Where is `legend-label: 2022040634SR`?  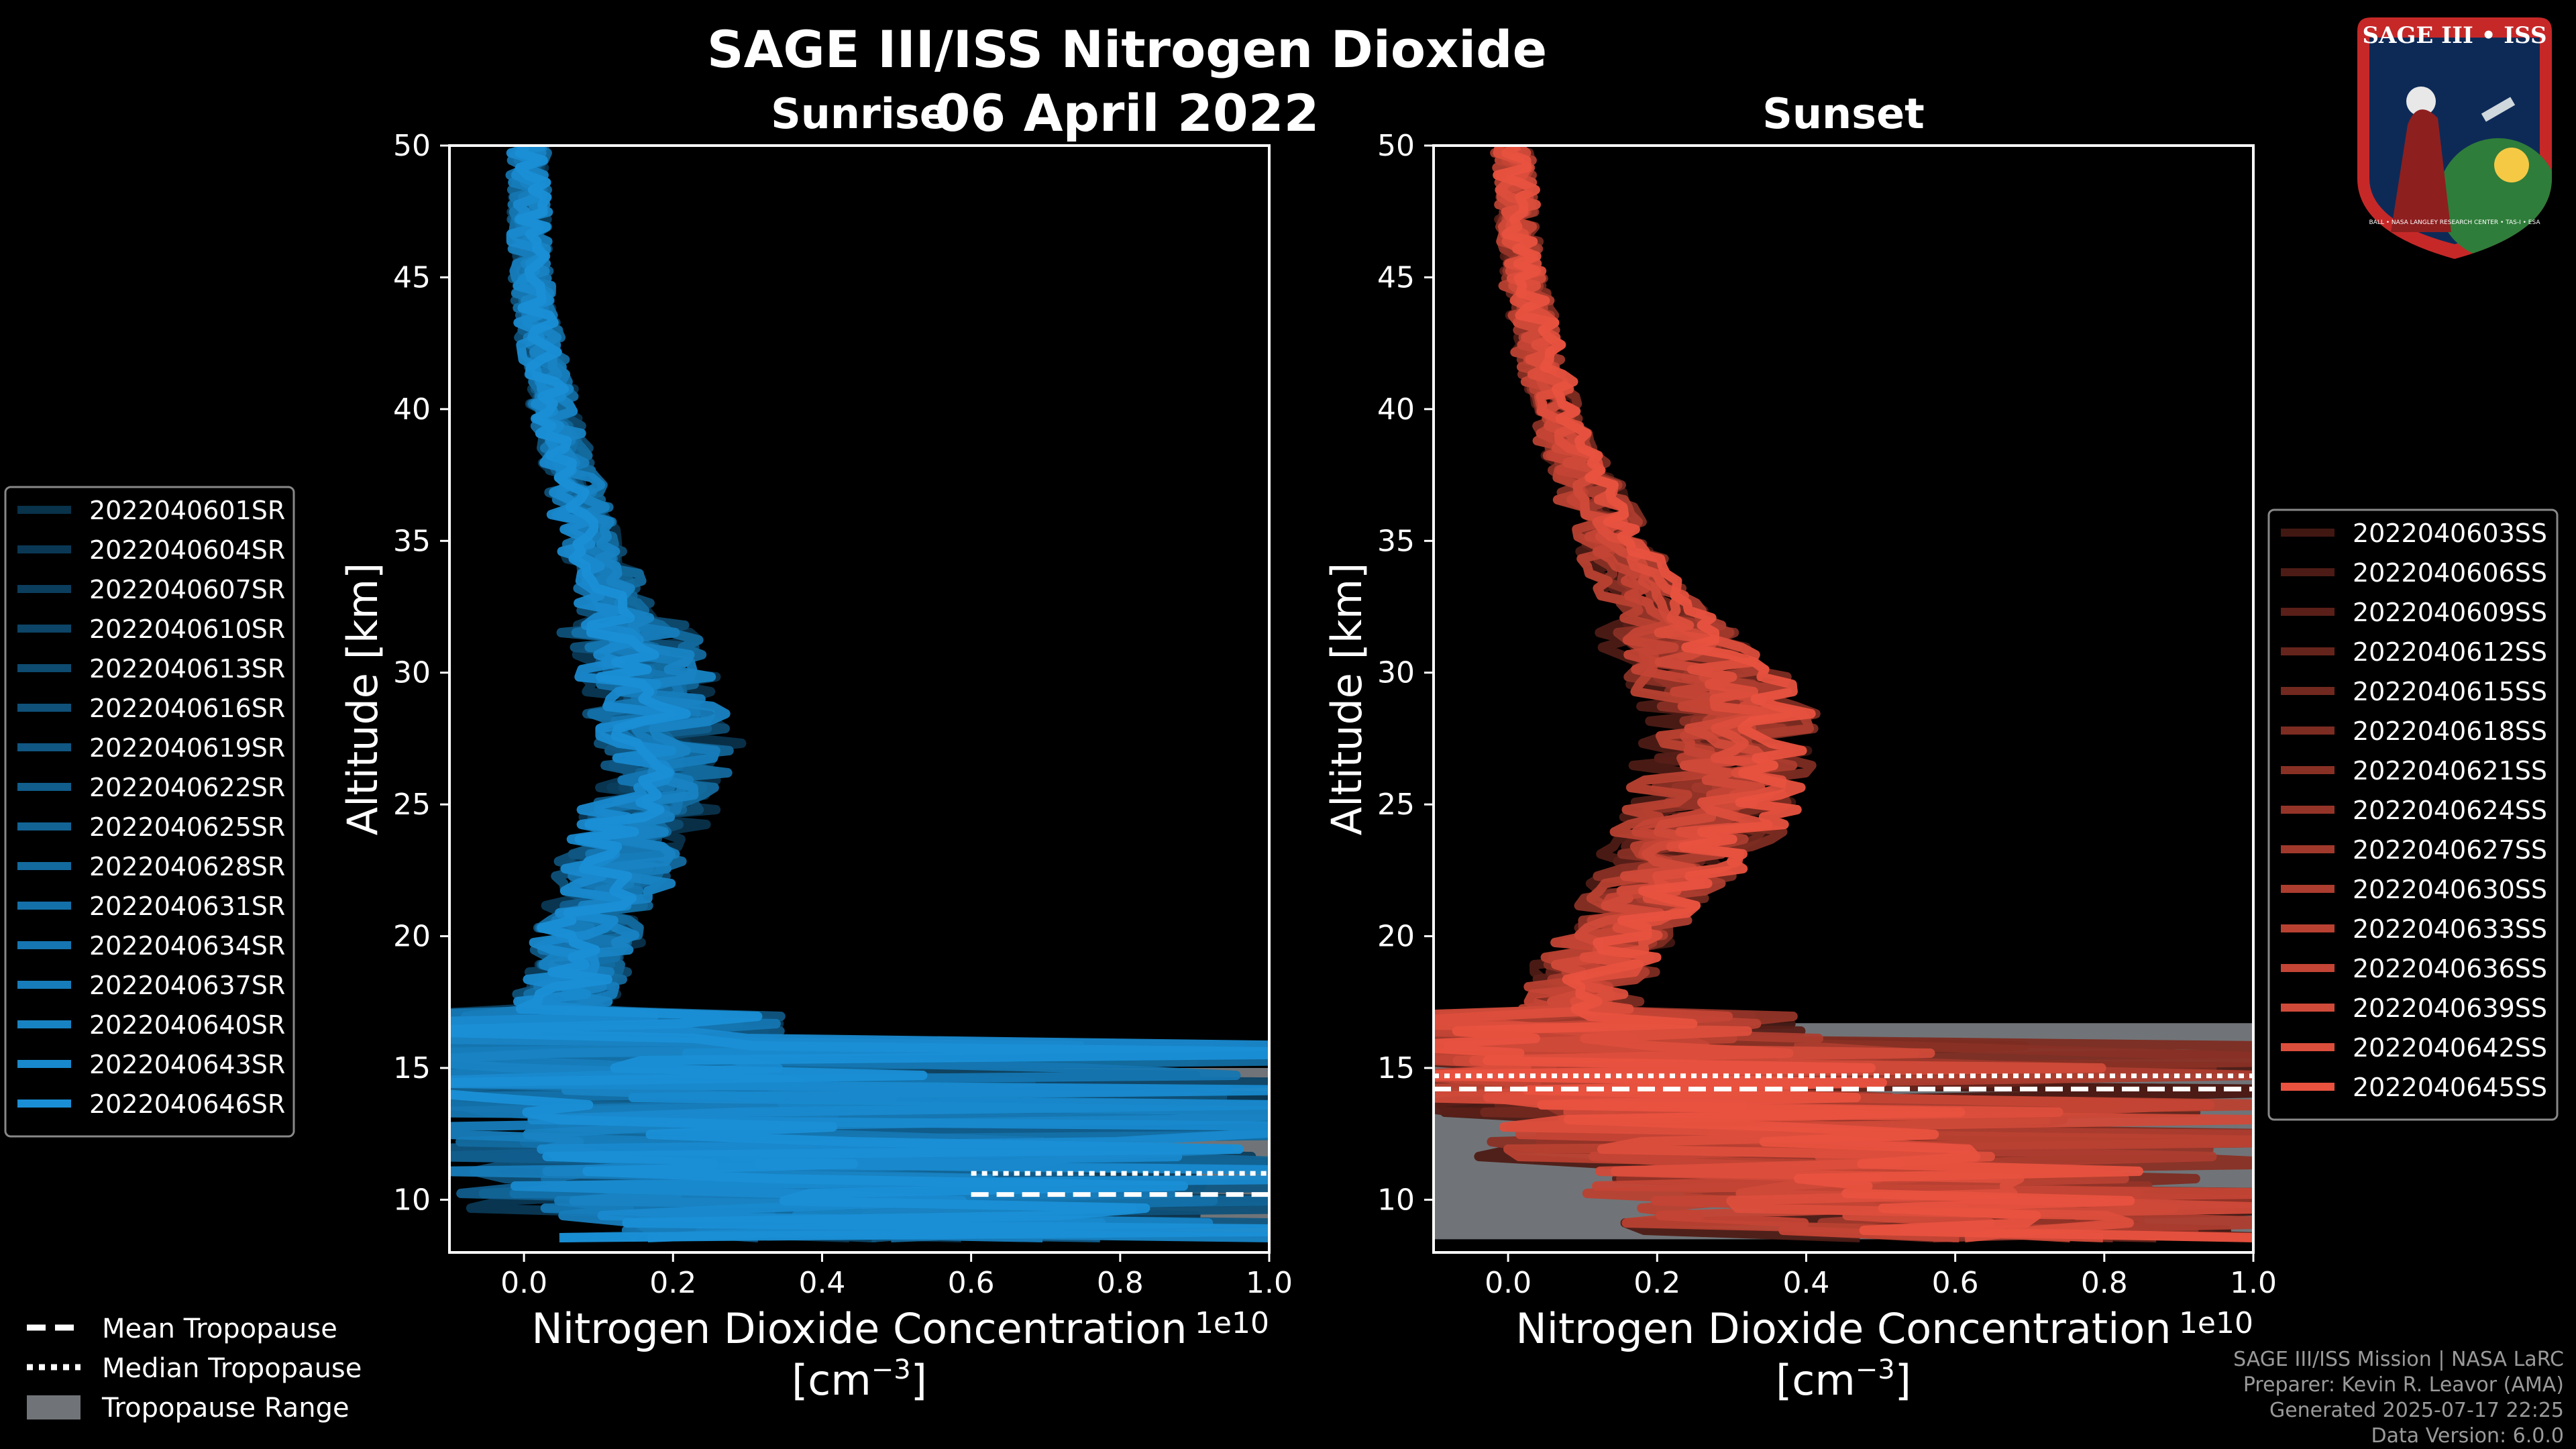
legend-label: 2022040634SR is located at coordinates (187, 946).